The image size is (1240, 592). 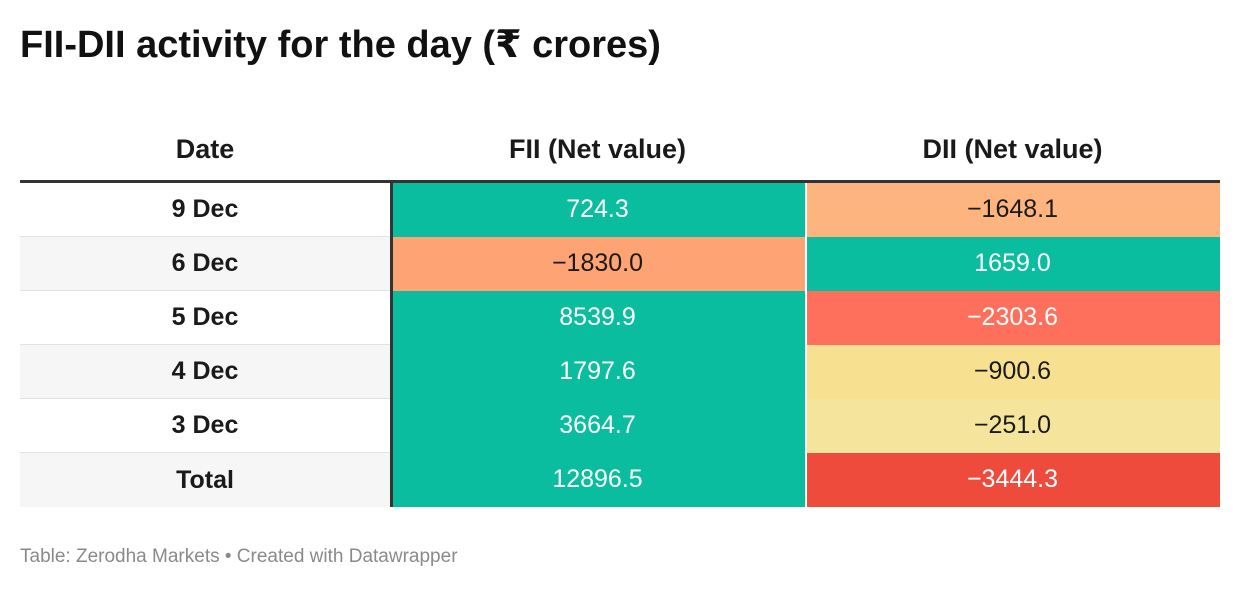 What do you see at coordinates (1012, 264) in the screenshot?
I see `dii-value-cell: 1659.0` at bounding box center [1012, 264].